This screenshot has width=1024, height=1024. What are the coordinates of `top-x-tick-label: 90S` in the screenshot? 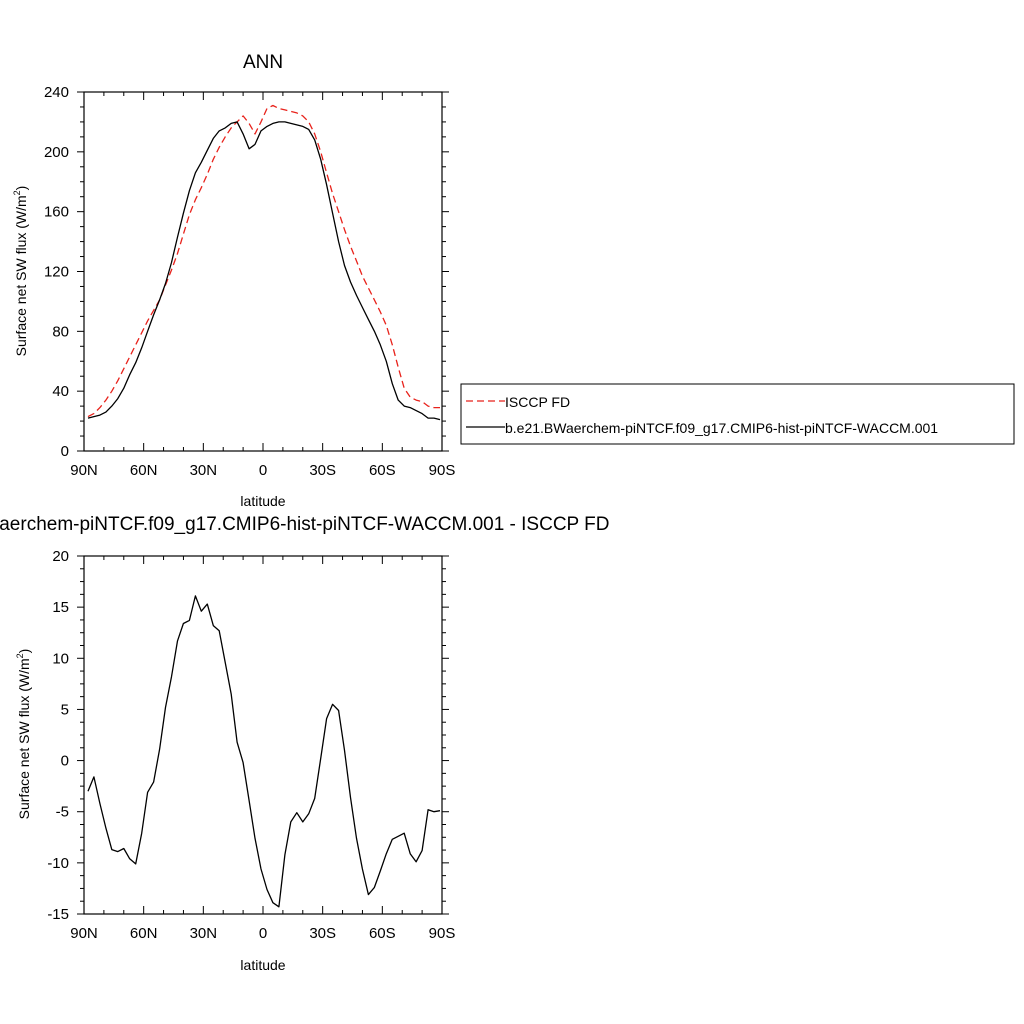 It's located at (442, 470).